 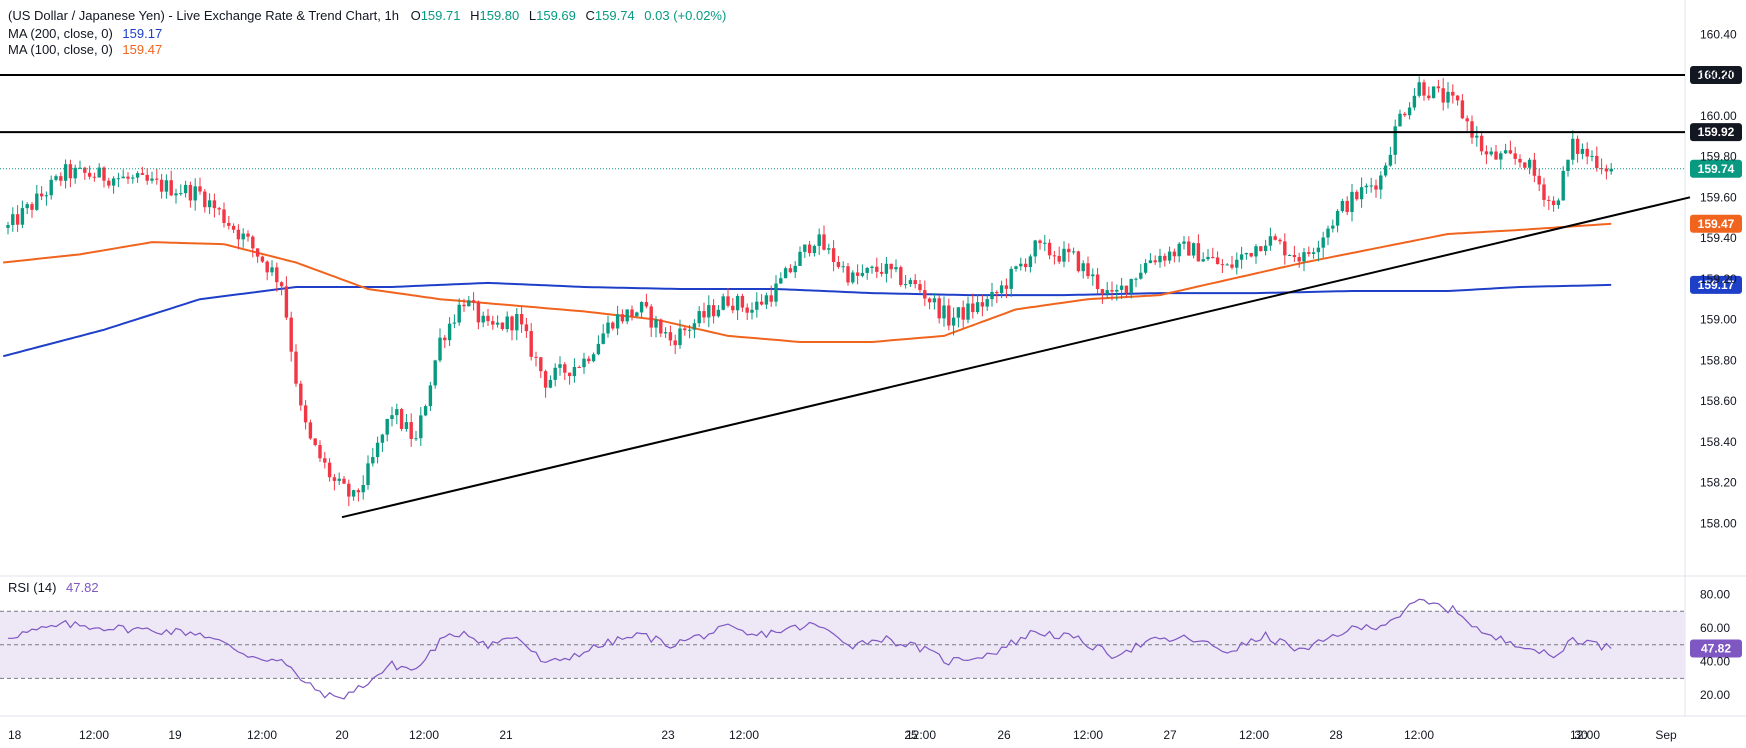 I want to click on price-tick-label: 160.00, so click(x=1718, y=116).